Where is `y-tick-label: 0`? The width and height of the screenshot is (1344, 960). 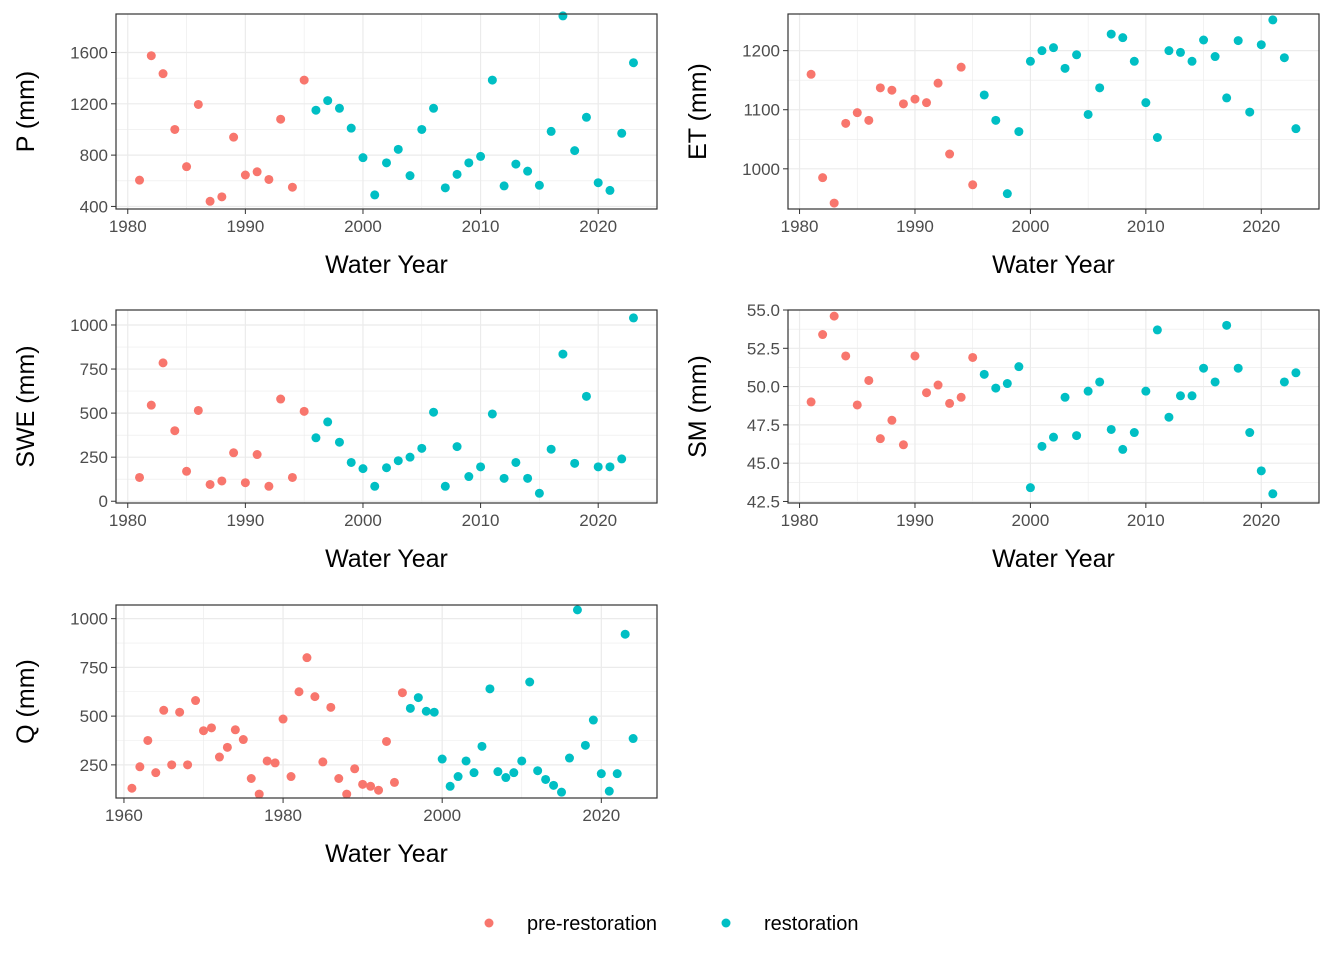
y-tick-label: 0 is located at coordinates (103, 501).